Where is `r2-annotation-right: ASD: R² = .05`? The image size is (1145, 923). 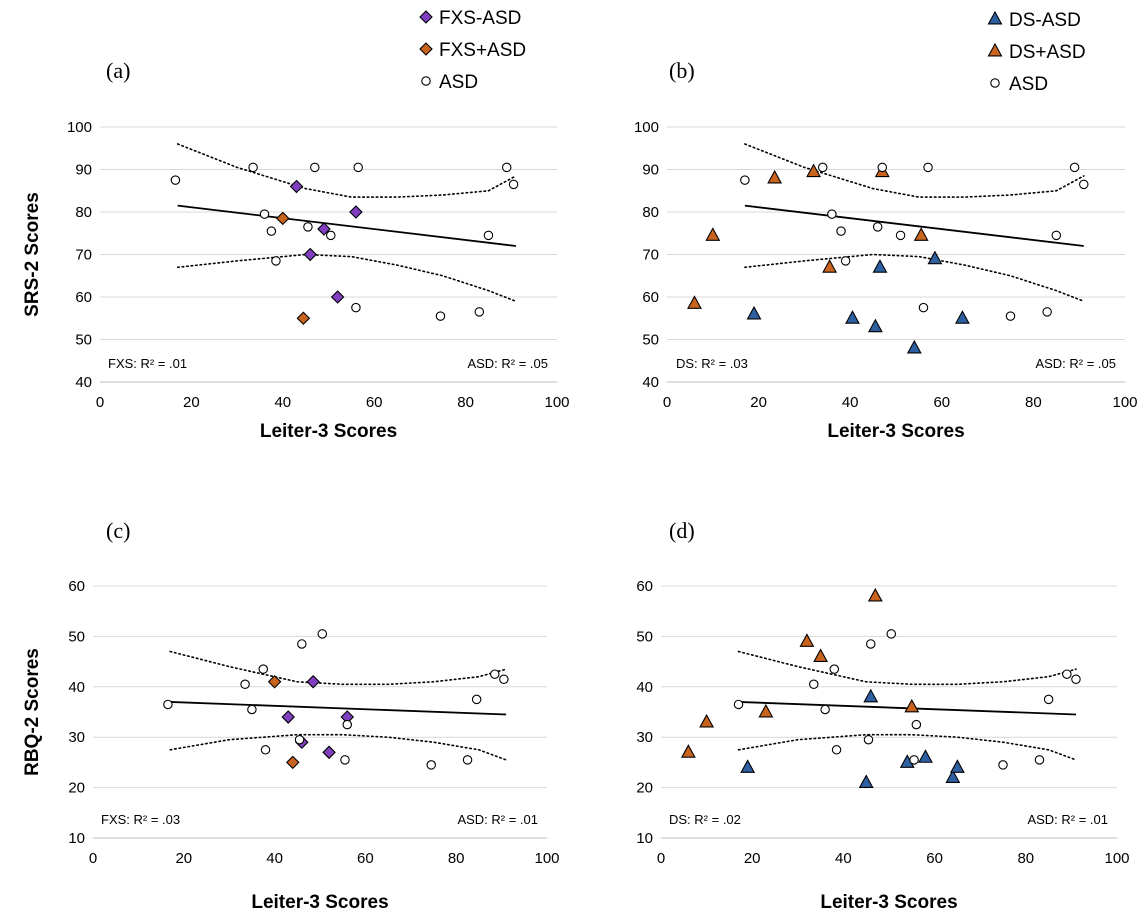 r2-annotation-right: ASD: R² = .05 is located at coordinates (1075, 363).